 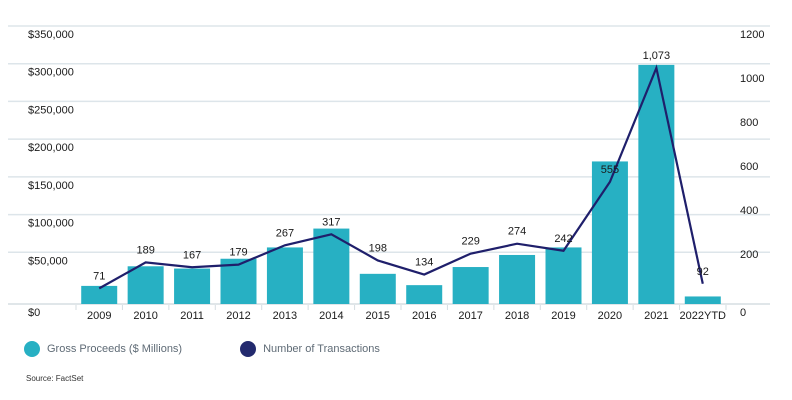 What do you see at coordinates (145, 250) in the screenshot?
I see `data-label: 189` at bounding box center [145, 250].